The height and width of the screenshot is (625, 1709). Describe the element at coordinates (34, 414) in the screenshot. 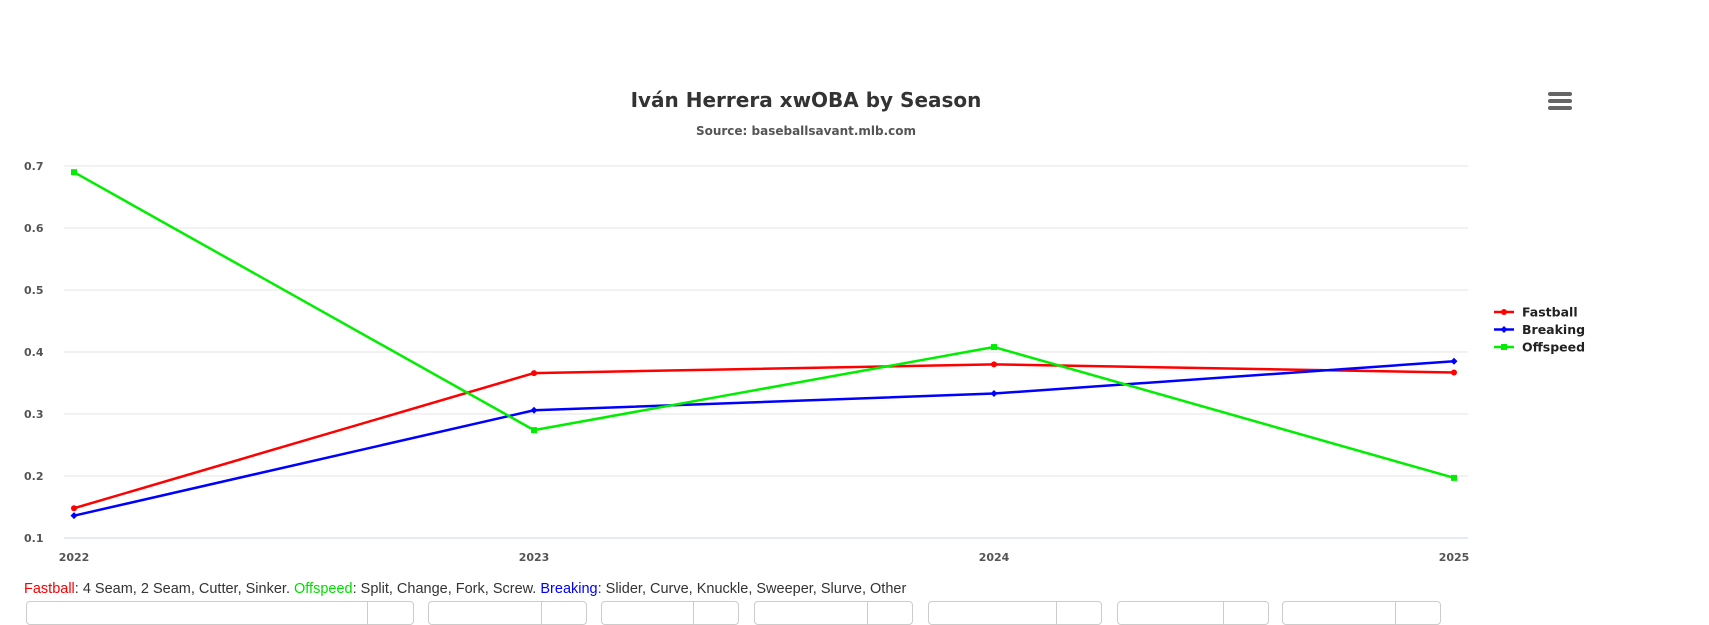

I see `y-tick-label: 0.3` at that location.